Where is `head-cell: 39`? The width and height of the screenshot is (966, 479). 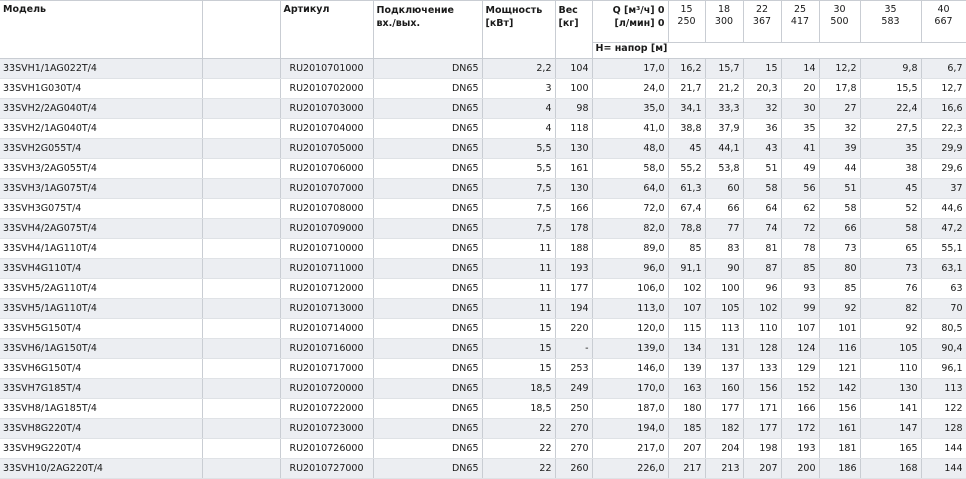
head-cell: 39 is located at coordinates (840, 148).